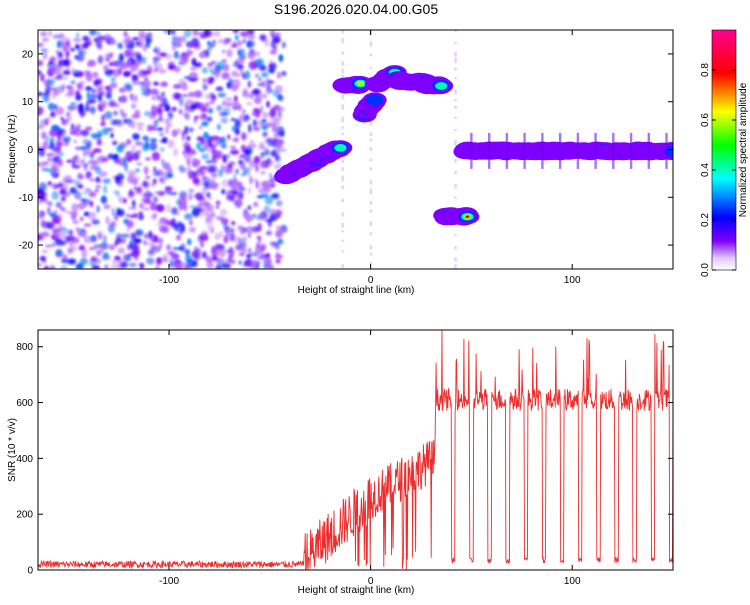  What do you see at coordinates (371, 280) in the screenshot?
I see `x-tick-label: 0` at bounding box center [371, 280].